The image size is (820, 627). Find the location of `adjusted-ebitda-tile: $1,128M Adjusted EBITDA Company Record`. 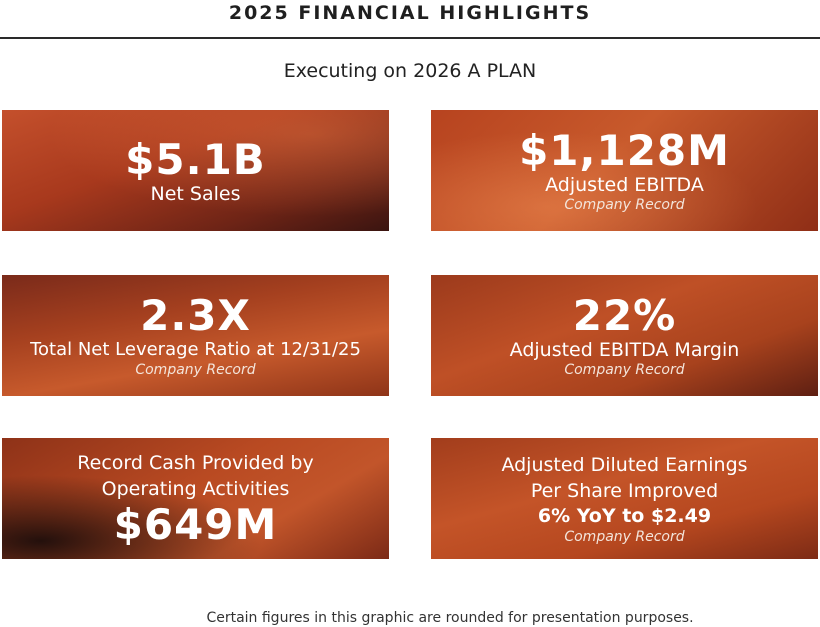

adjusted-ebitda-tile: $1,128M Adjusted EBITDA Company Record is located at coordinates (624, 170).